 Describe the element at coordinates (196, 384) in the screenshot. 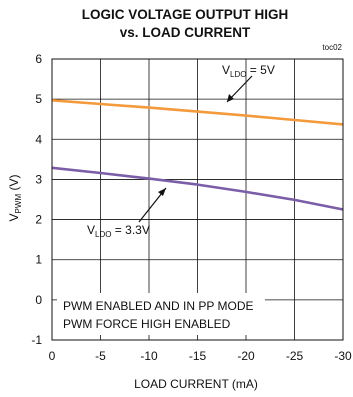

I see `x-axis-label: LOAD CURRENT (mA)` at that location.